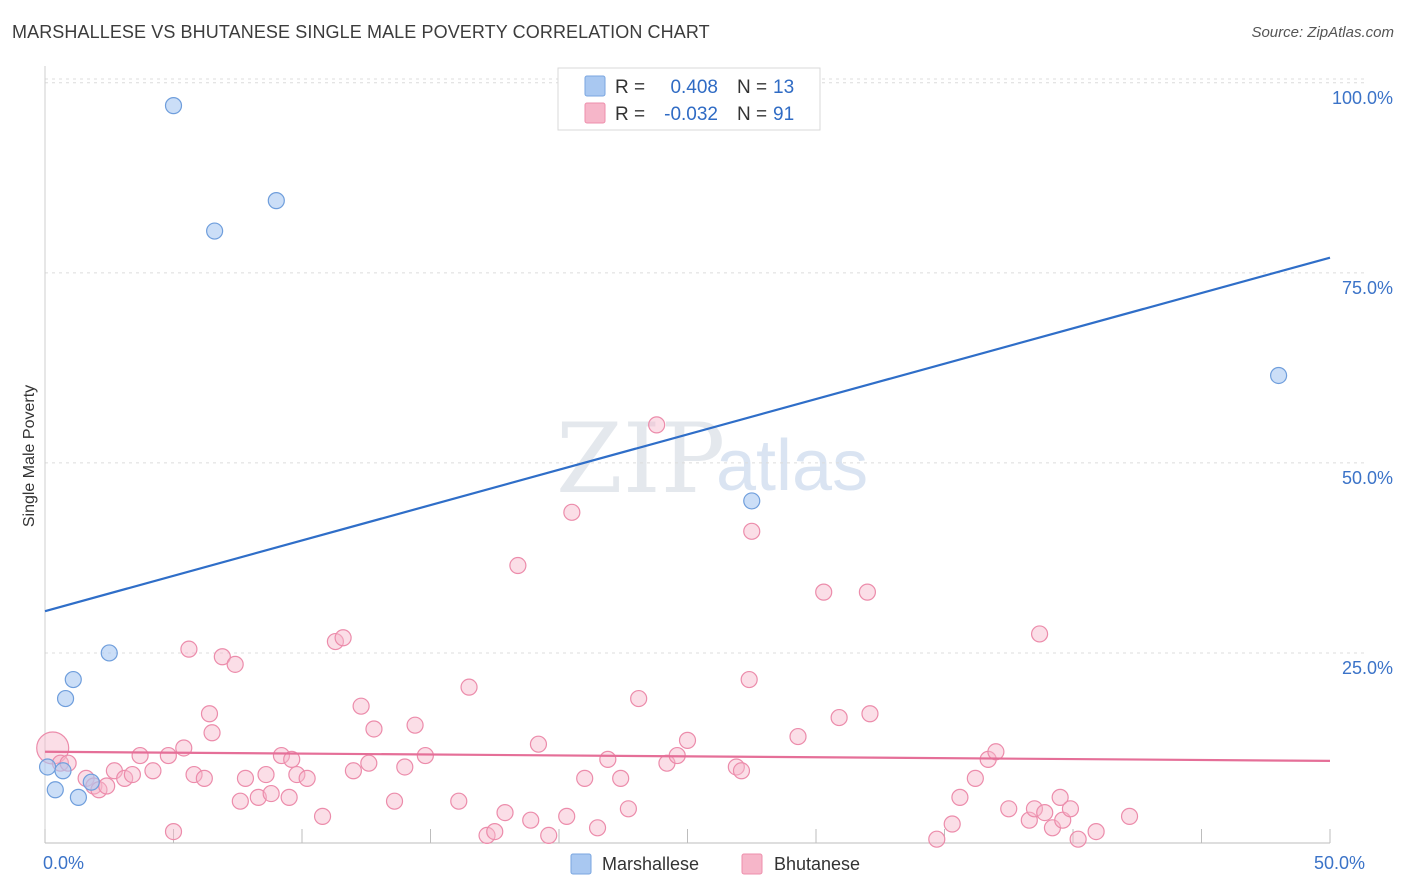  Describe the element at coordinates (1367, 478) in the screenshot. I see `y-tick-label-50: 50.0%` at that location.